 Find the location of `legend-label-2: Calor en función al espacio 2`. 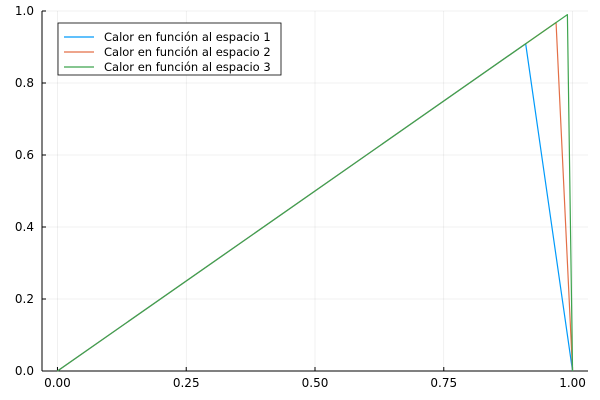

legend-label-2: Calor en función al espacio 2 is located at coordinates (187, 52).